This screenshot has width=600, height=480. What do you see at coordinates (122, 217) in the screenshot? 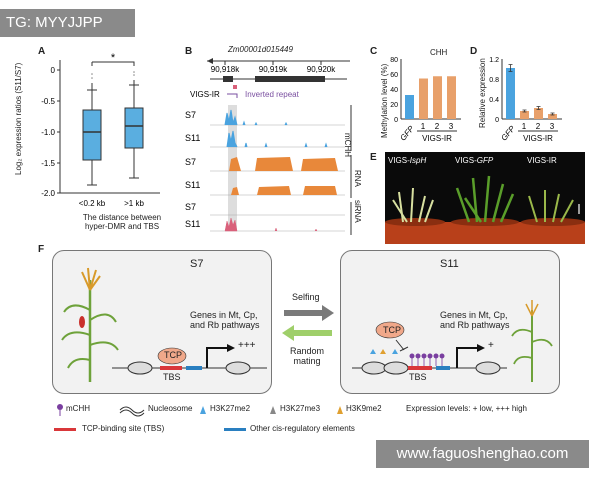
I see `a-xlabel-line1: The distance between` at bounding box center [122, 217].